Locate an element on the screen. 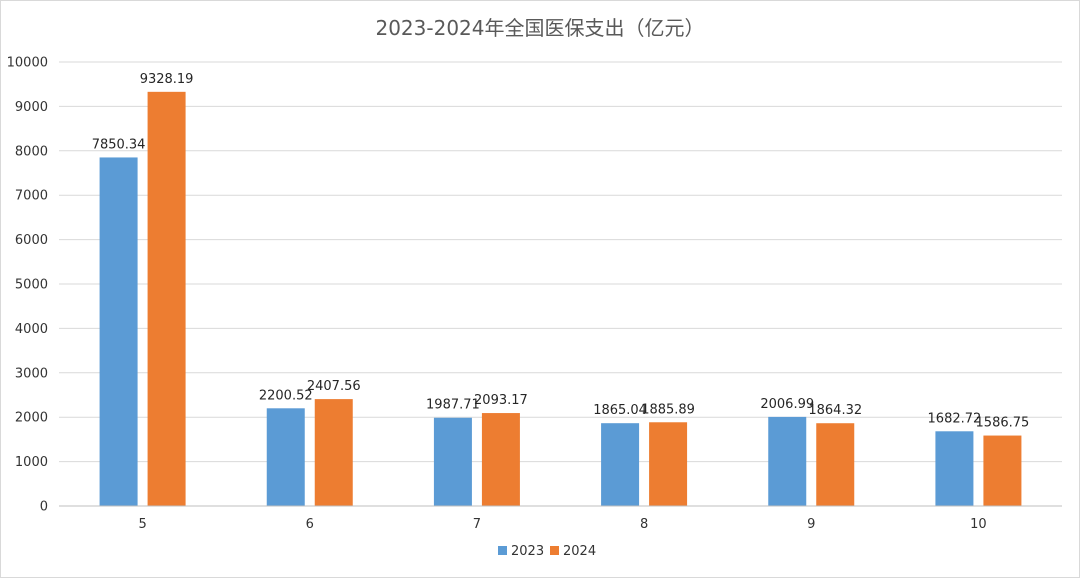 Image resolution: width=1080 pixels, height=578 pixels. data-label-2023-10: 1682.72 is located at coordinates (955, 418).